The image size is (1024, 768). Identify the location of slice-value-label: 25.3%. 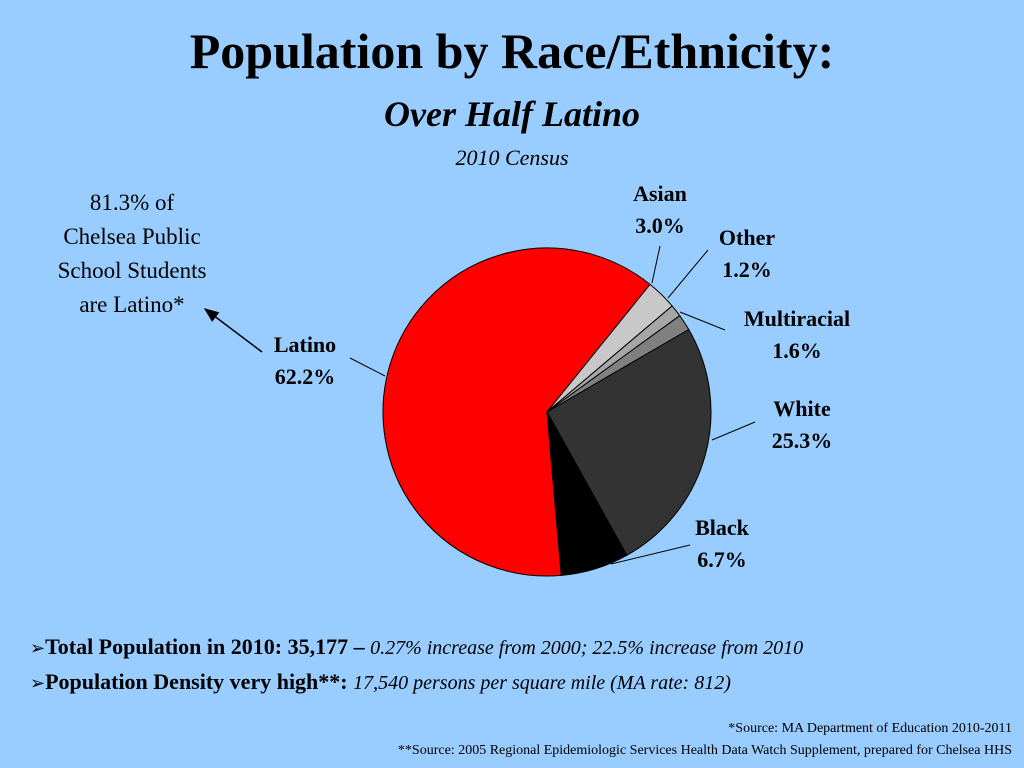
(802, 440).